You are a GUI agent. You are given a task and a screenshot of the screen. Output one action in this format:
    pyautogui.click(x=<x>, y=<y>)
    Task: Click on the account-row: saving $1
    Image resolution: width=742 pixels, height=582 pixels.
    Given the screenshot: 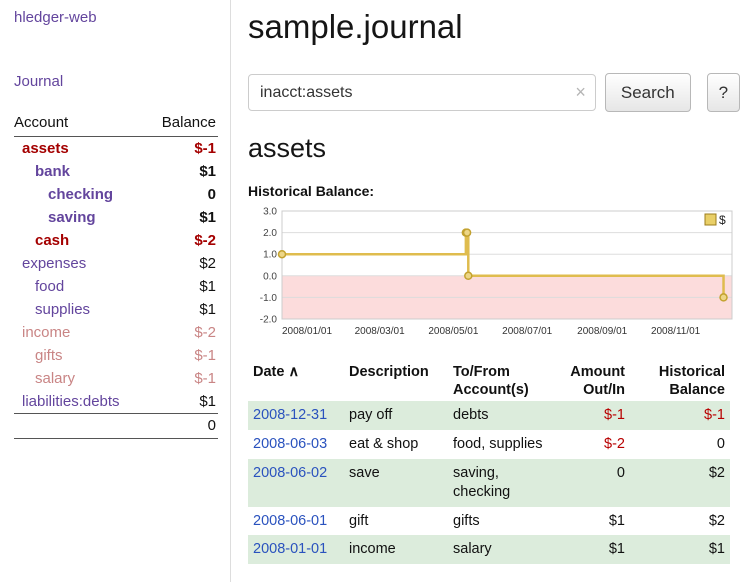 What is the action you would take?
    pyautogui.click(x=116, y=217)
    